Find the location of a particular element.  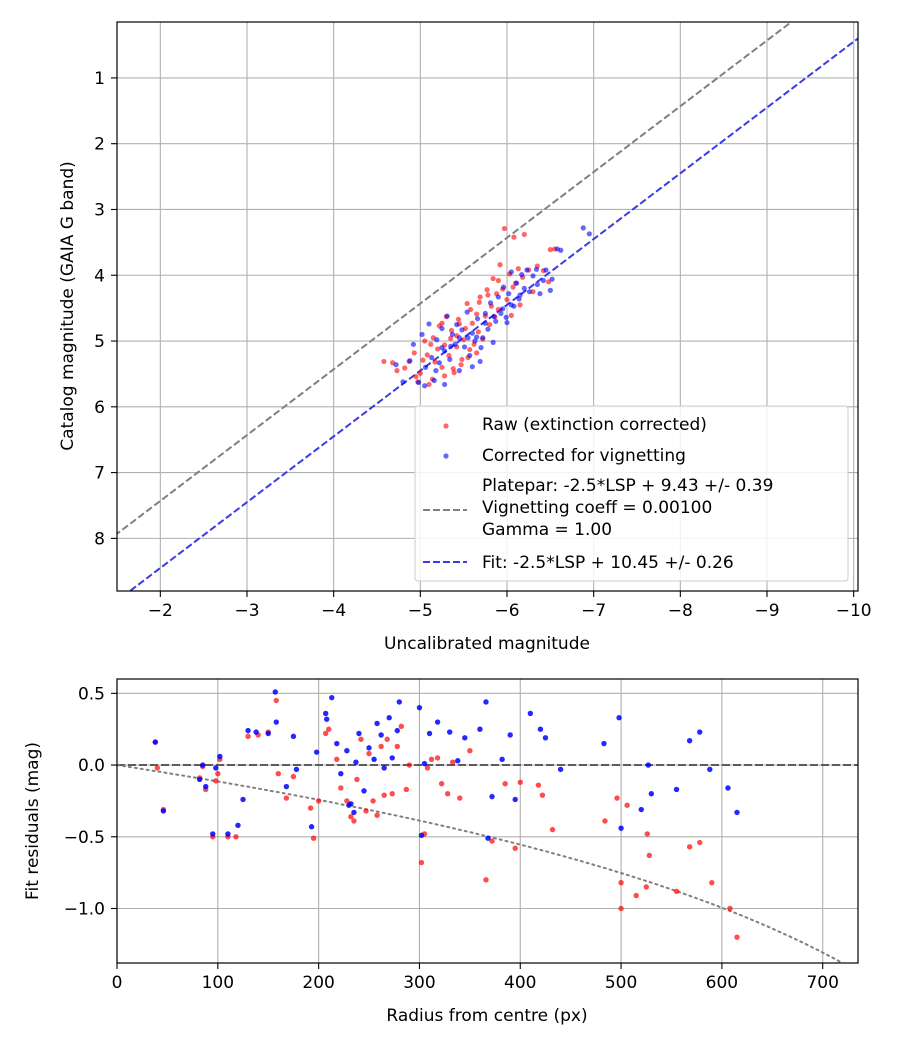

bottom-x-tick-label: 500 is located at coordinates (621, 983).